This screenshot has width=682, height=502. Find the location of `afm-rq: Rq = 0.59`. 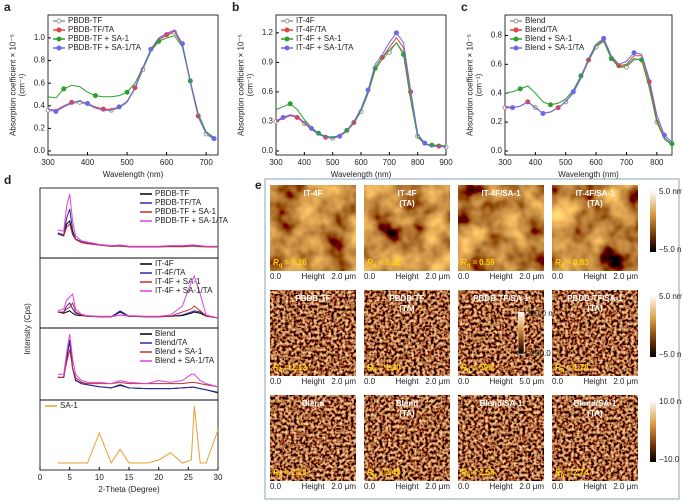

afm-rq: Rq = 0.59 is located at coordinates (478, 263).